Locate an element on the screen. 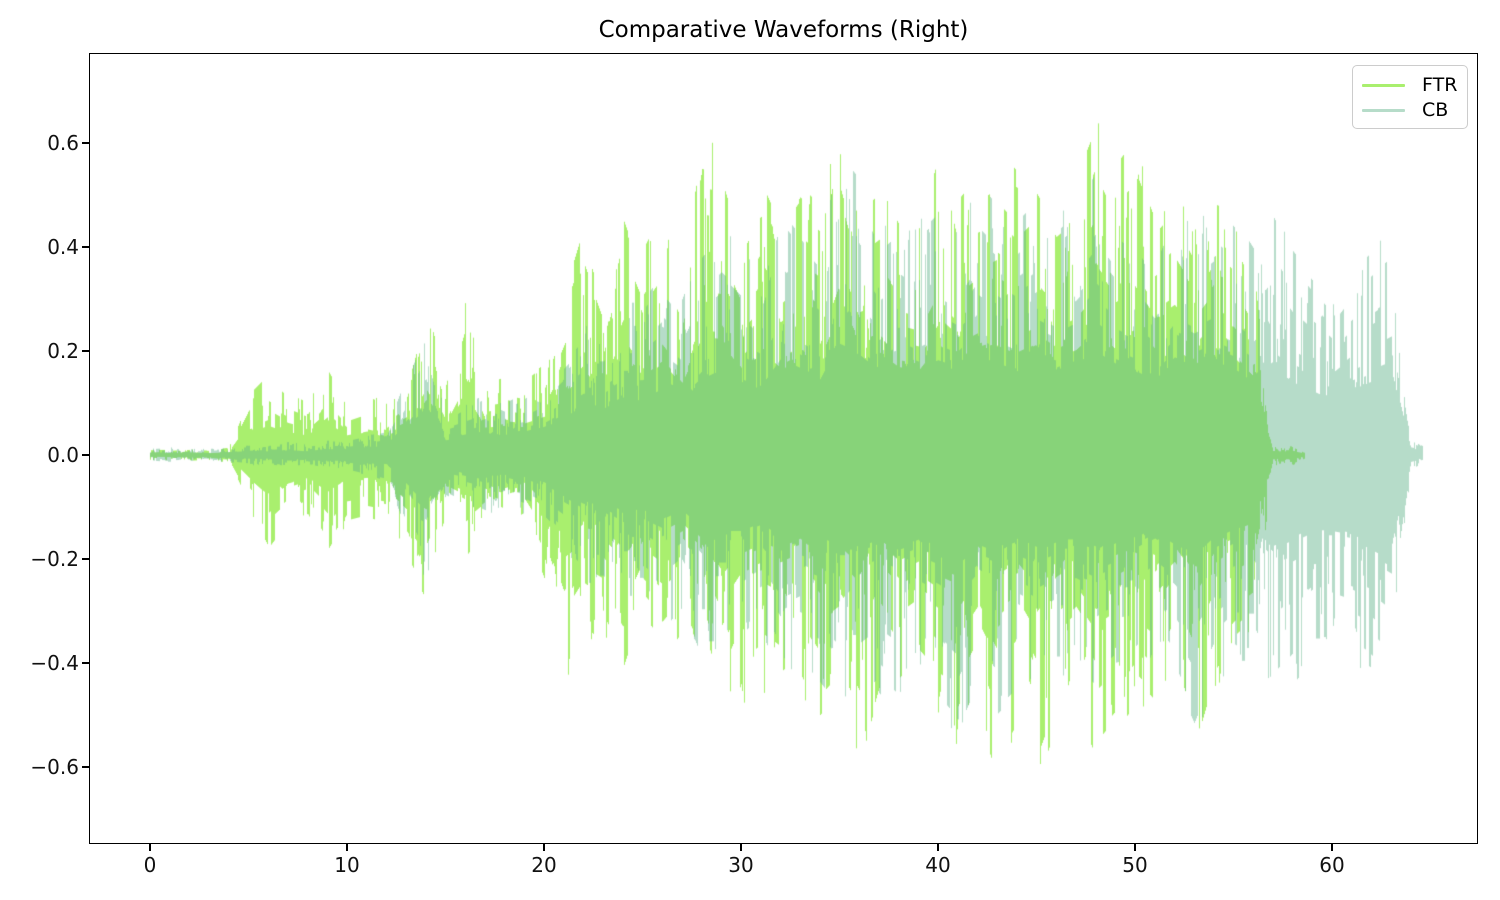 This screenshot has height=900, width=1500. legend-entry-ftr: FTR is located at coordinates (1410, 85).